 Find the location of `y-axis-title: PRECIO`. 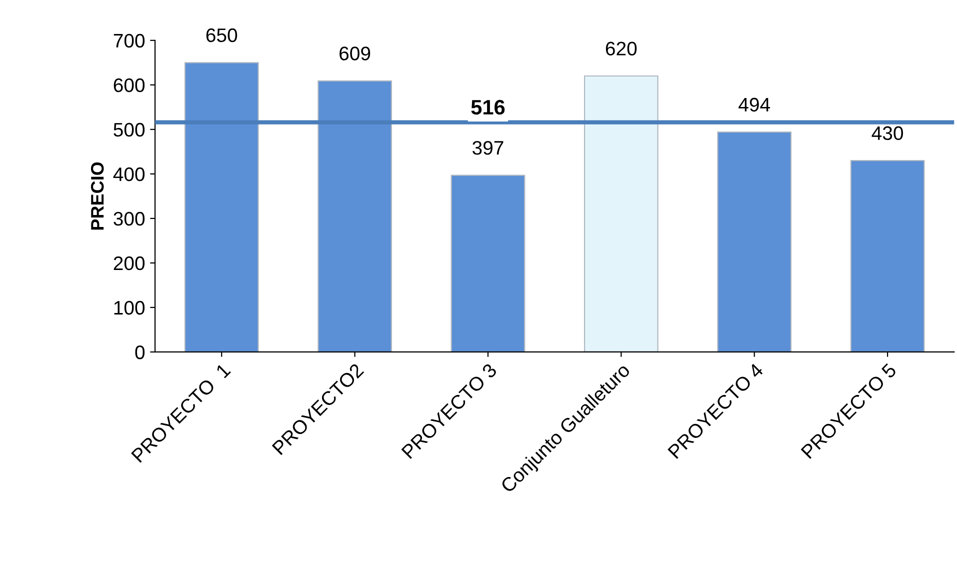

y-axis-title: PRECIO is located at coordinates (97, 196).